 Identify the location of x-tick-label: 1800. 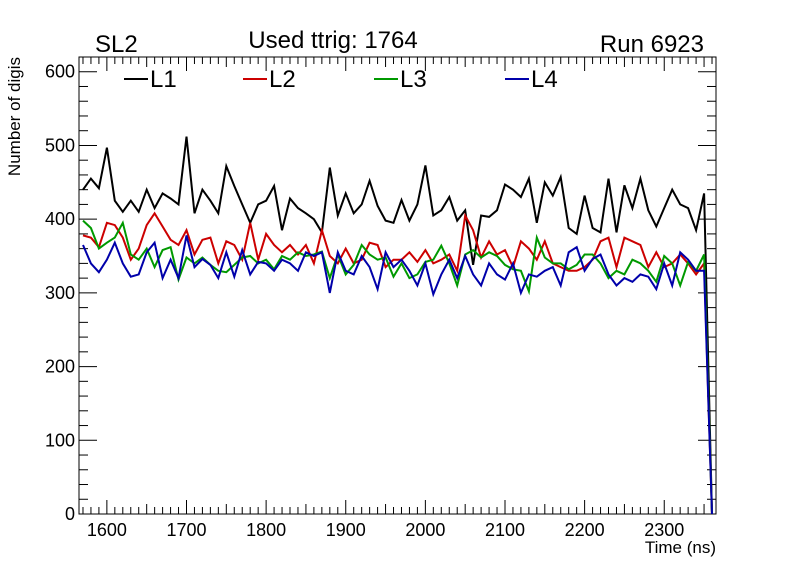
(266, 530).